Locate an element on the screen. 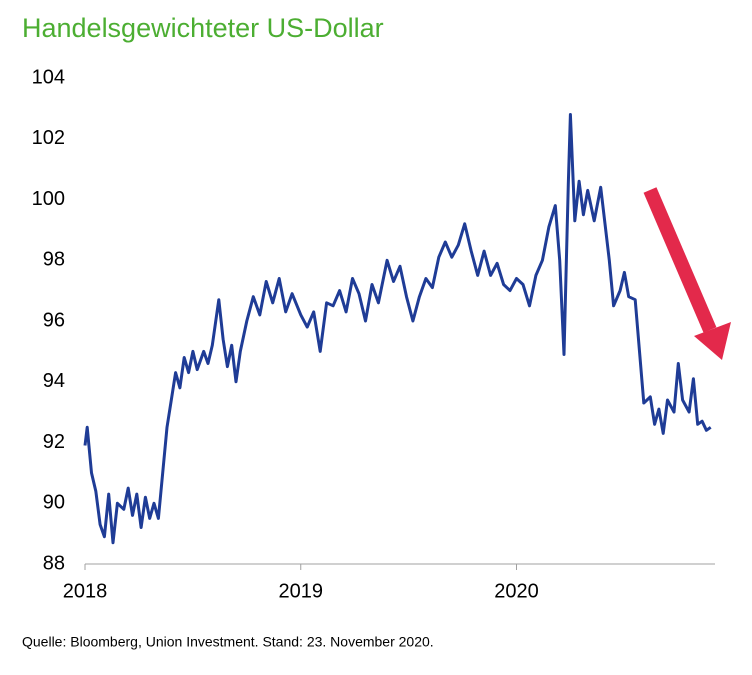 The height and width of the screenshot is (675, 752). arrow-head is located at coordinates (712, 341).